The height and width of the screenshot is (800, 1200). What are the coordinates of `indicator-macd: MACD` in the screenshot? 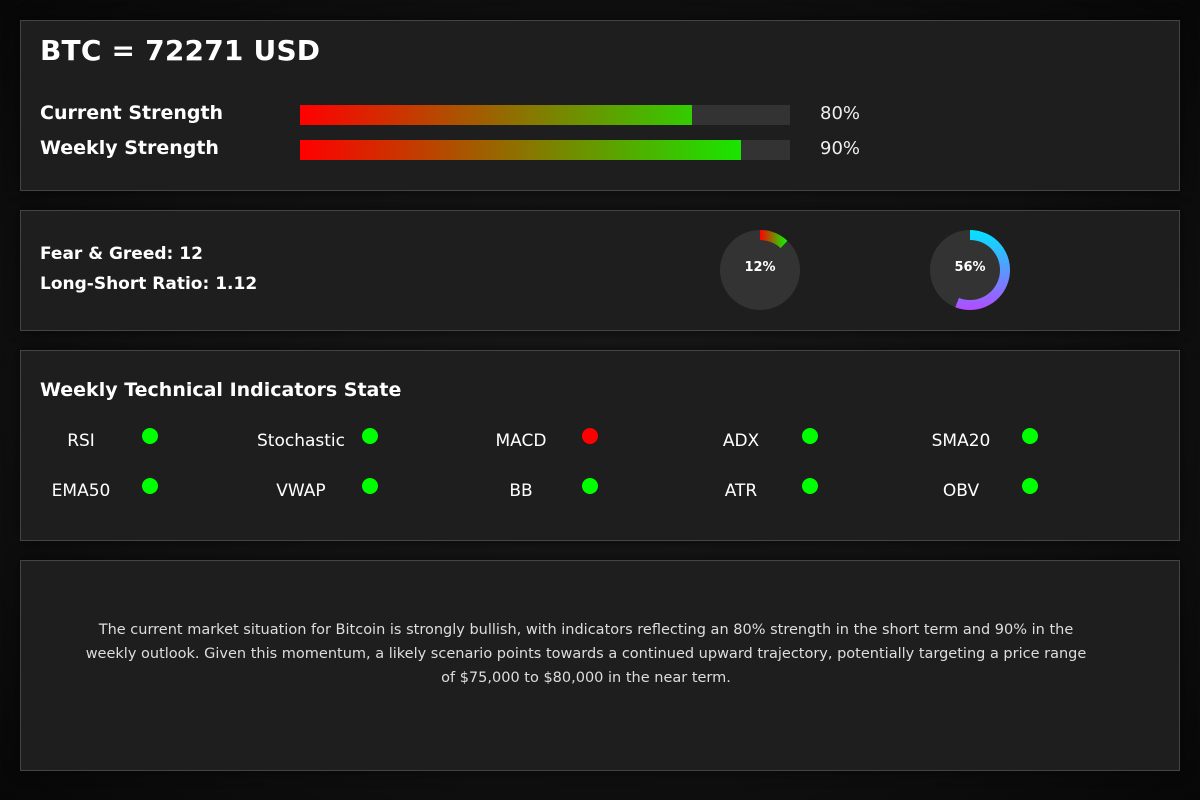 It's located at (529, 441).